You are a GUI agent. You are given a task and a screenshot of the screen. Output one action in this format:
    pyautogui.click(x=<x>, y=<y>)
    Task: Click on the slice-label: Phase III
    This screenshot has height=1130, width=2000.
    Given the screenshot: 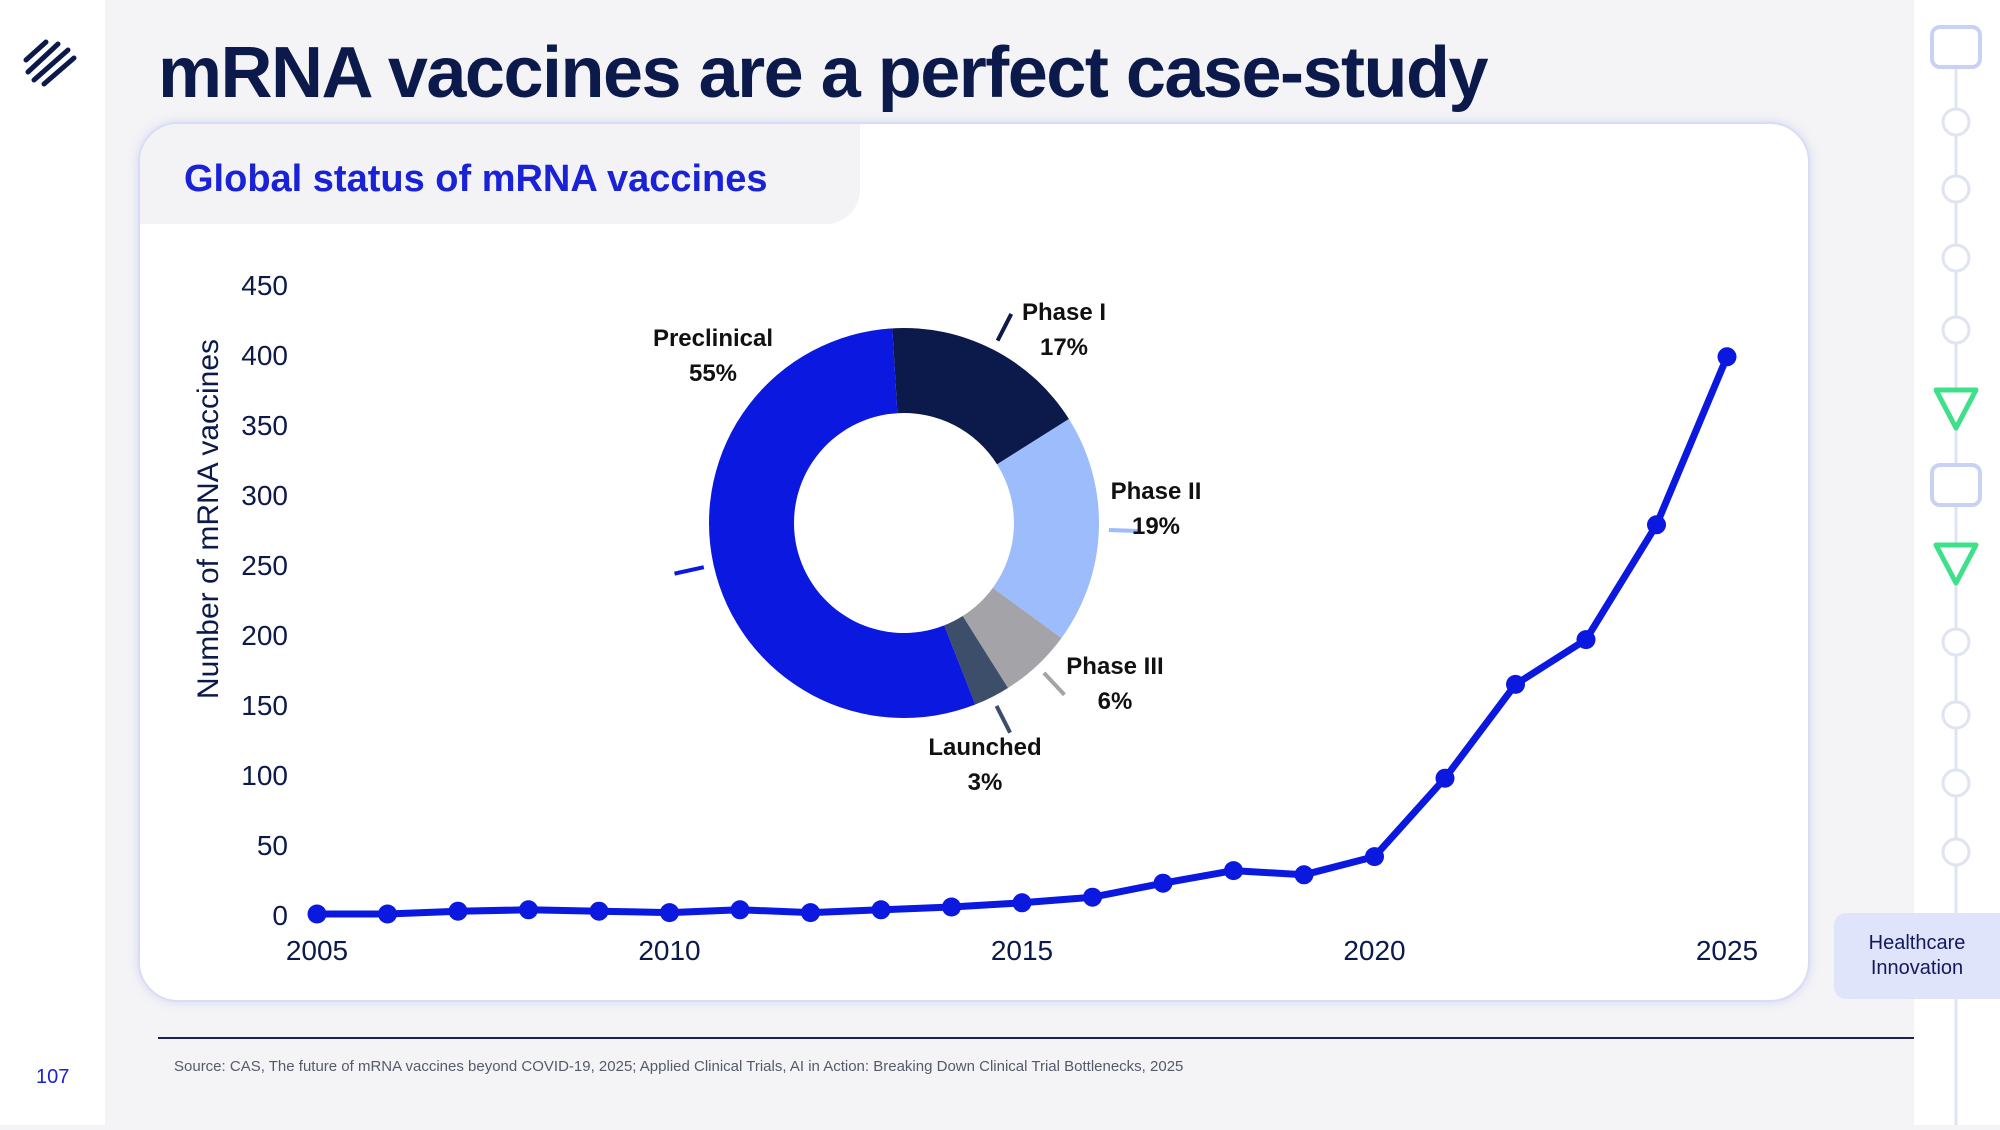 What is the action you would take?
    pyautogui.click(x=1114, y=666)
    